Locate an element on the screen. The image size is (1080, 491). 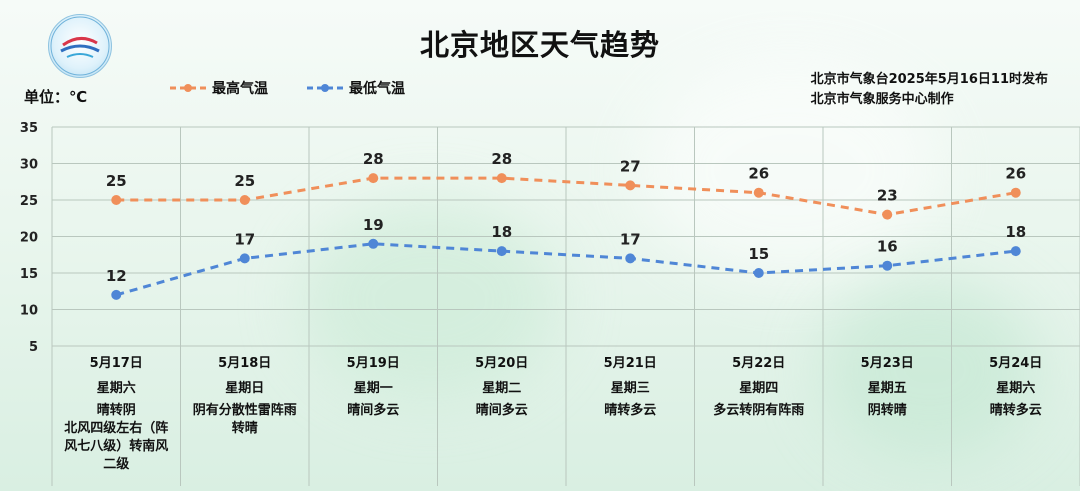
x-tick-label: 5月17日 is located at coordinates (116, 363).